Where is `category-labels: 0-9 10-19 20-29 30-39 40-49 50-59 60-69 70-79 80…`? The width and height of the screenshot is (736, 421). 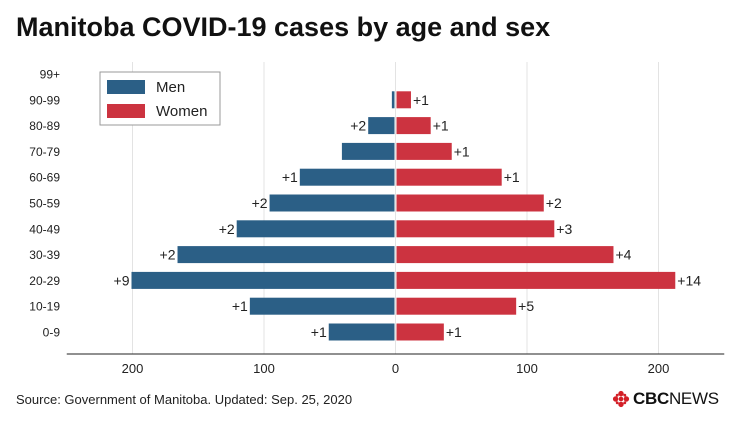 category-labels: 0-9 10-19 20-29 30-39 40-49 50-59 60-69 70-79 80… is located at coordinates (44, 204).